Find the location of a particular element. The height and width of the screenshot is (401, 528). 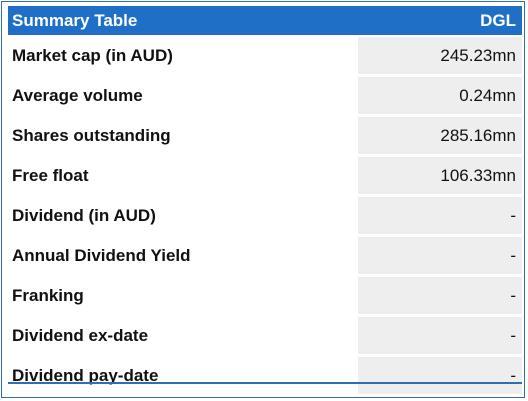

row-label: Market cap (in AUD) is located at coordinates (182, 55).